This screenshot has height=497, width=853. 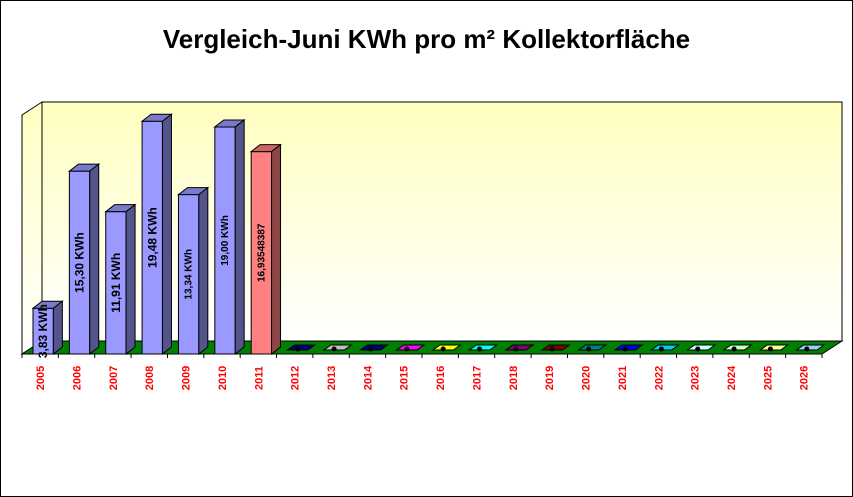 What do you see at coordinates (41, 378) in the screenshot?
I see `x-tick-label-2005: 2005` at bounding box center [41, 378].